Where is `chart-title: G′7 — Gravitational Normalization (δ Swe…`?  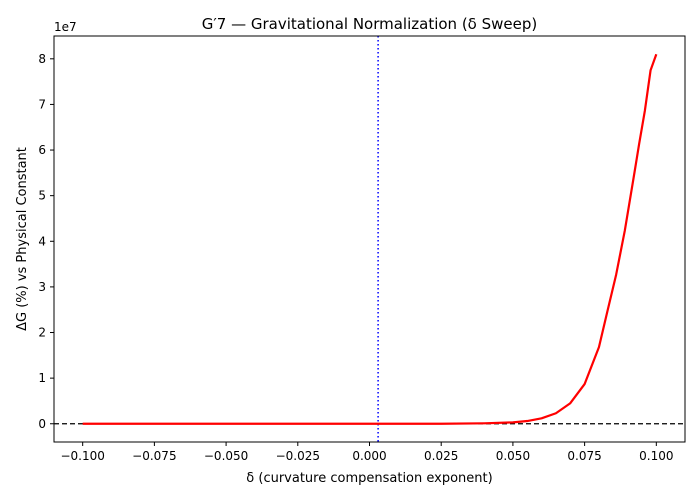
chart-title: G′7 — Gravitational Normalization (δ Swe… is located at coordinates (370, 24).